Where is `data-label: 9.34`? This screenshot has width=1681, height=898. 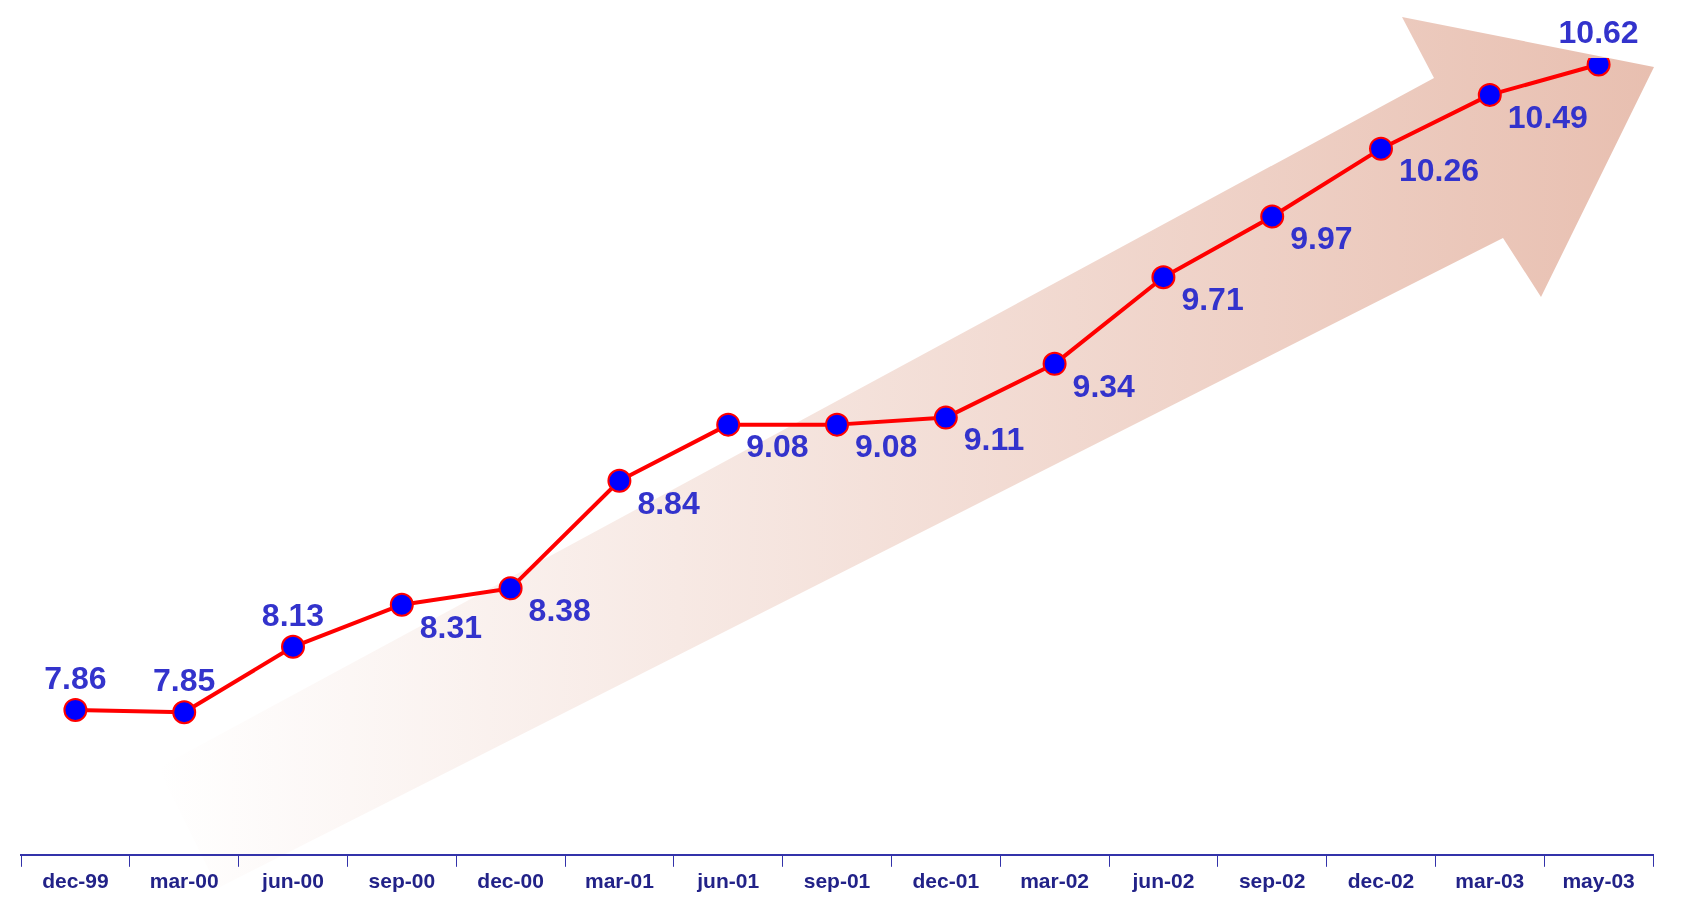
data-label: 9.34 is located at coordinates (1104, 385).